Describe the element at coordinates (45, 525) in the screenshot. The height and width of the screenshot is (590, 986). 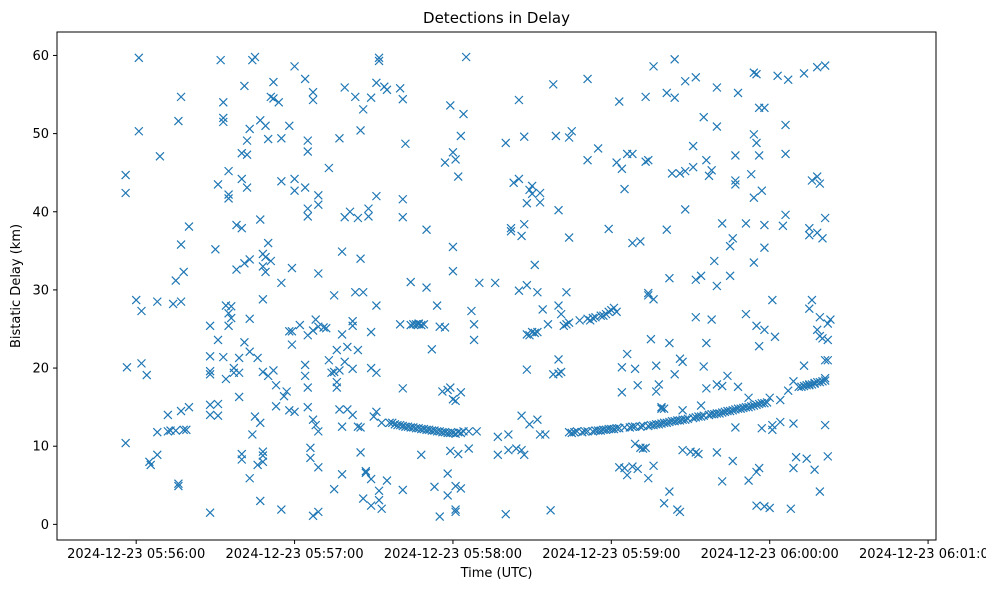
I see `y-tick-label: 0` at that location.